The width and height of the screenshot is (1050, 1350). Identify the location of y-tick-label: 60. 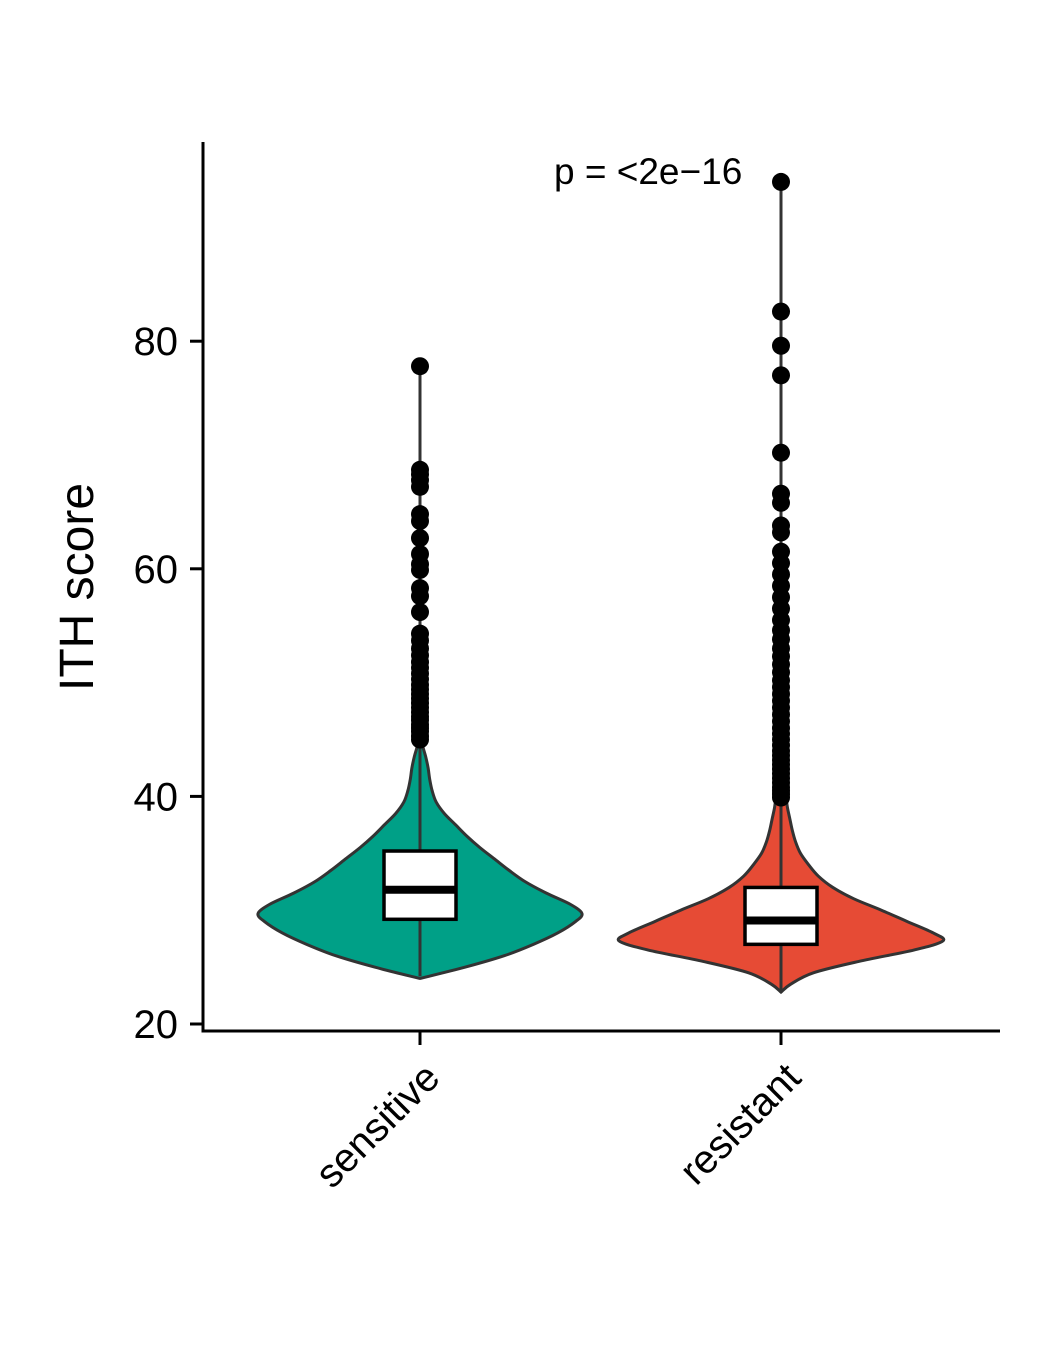
(156, 570).